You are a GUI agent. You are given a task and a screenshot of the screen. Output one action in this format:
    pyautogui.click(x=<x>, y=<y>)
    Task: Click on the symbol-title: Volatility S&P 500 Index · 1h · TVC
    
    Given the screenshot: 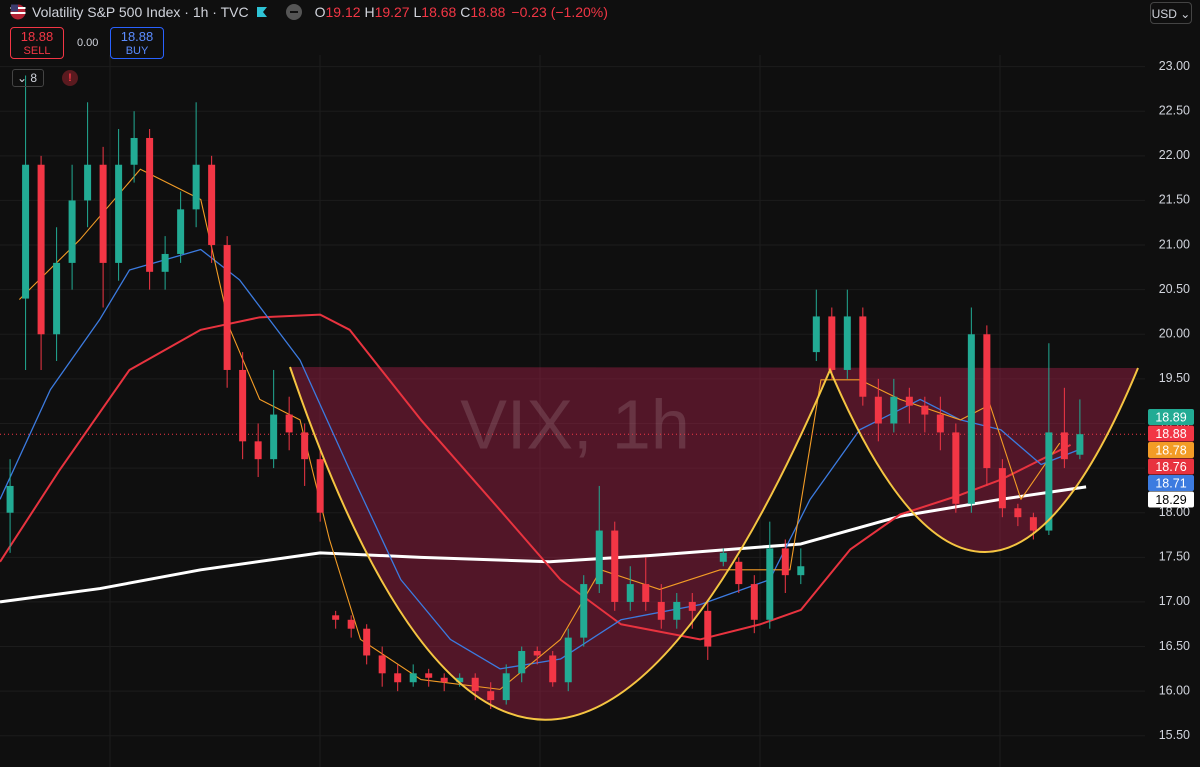 What is the action you would take?
    pyautogui.click(x=140, y=12)
    